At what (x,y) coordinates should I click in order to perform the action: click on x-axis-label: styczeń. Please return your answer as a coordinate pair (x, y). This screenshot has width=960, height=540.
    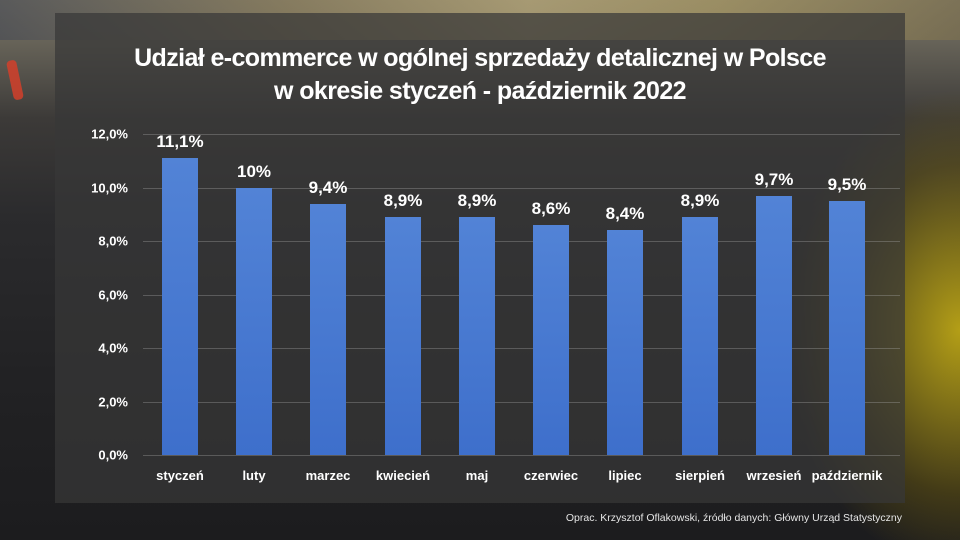
    Looking at the image, I should click on (180, 475).